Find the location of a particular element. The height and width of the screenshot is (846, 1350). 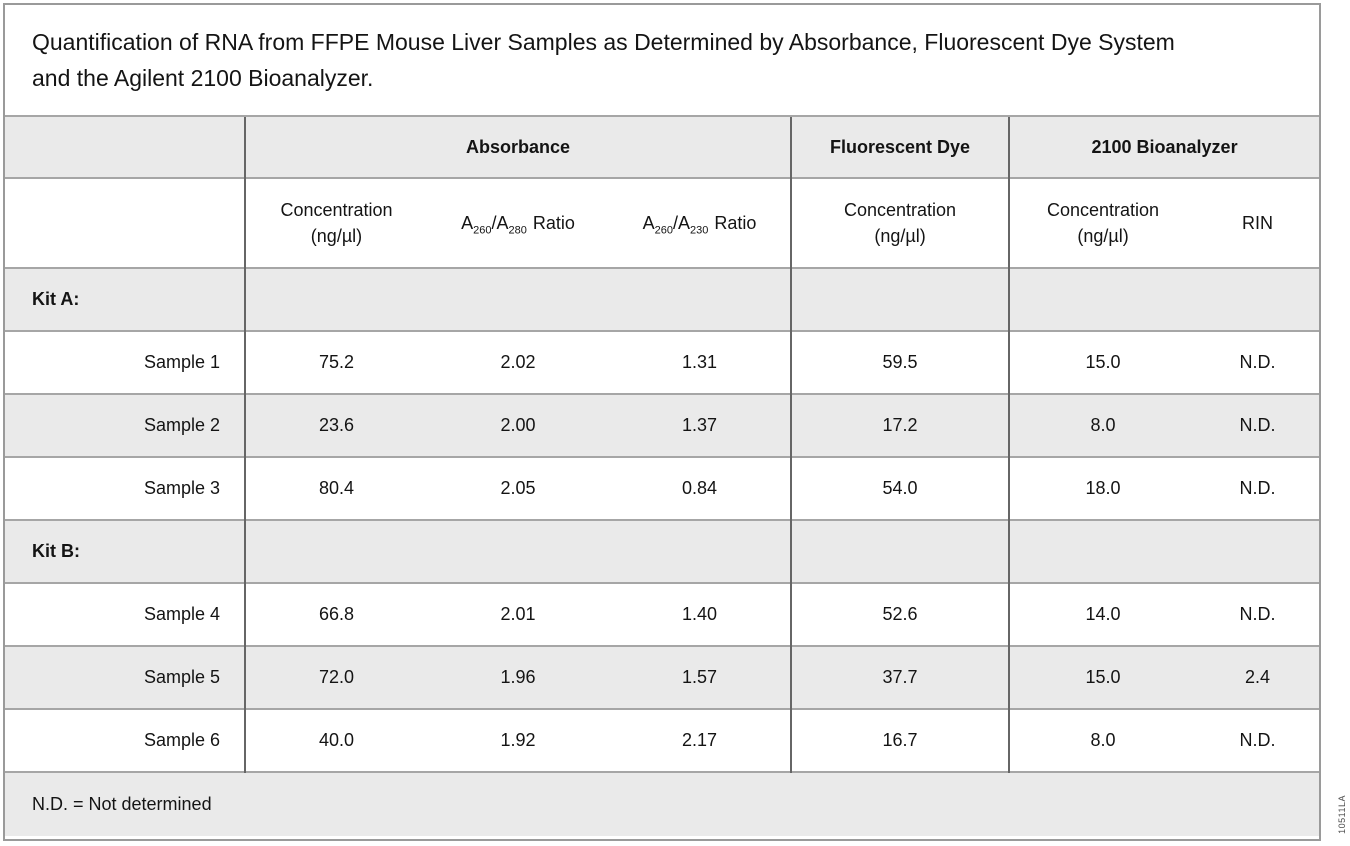

column-header-spacer is located at coordinates (125, 222).